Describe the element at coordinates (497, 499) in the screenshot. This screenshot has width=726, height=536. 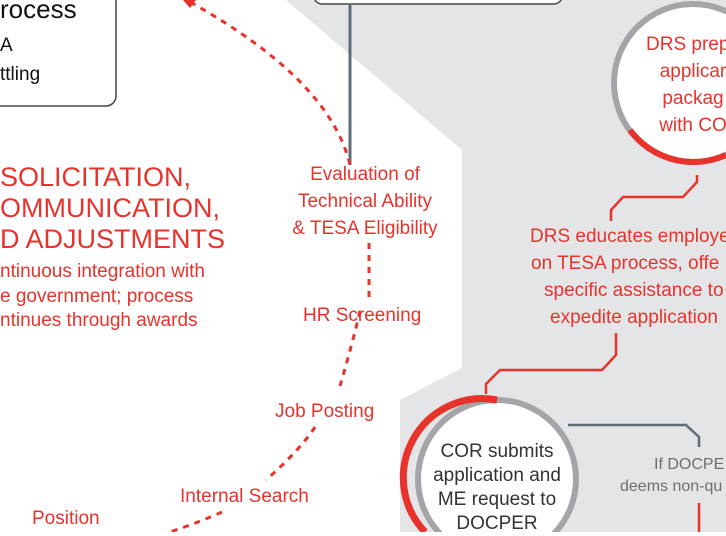
I see `cor-submits-line: ME request to` at that location.